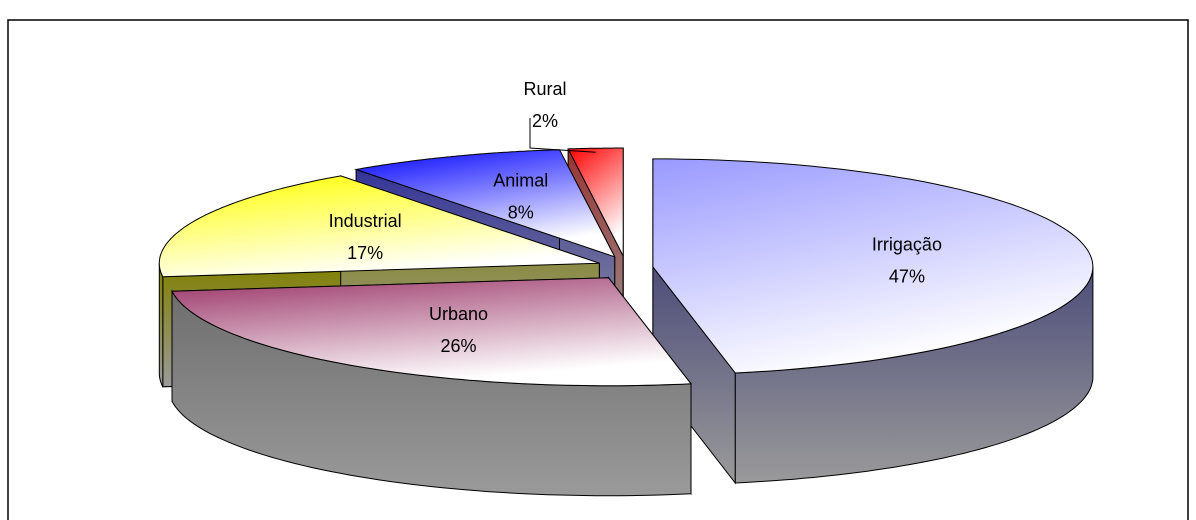 This screenshot has width=1196, height=520. I want to click on data-label-value: 17%, so click(365, 253).